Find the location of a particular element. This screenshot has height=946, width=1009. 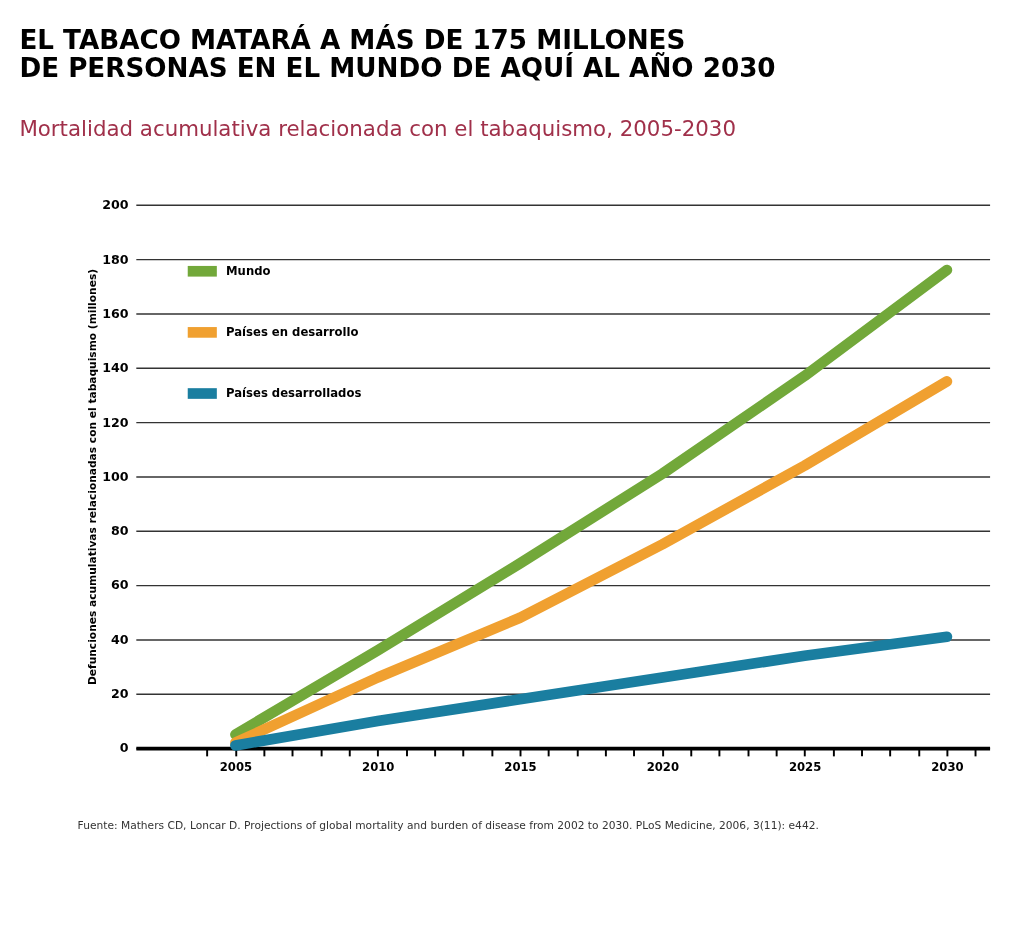

y-tick-label: 20 is located at coordinates (119, 694).